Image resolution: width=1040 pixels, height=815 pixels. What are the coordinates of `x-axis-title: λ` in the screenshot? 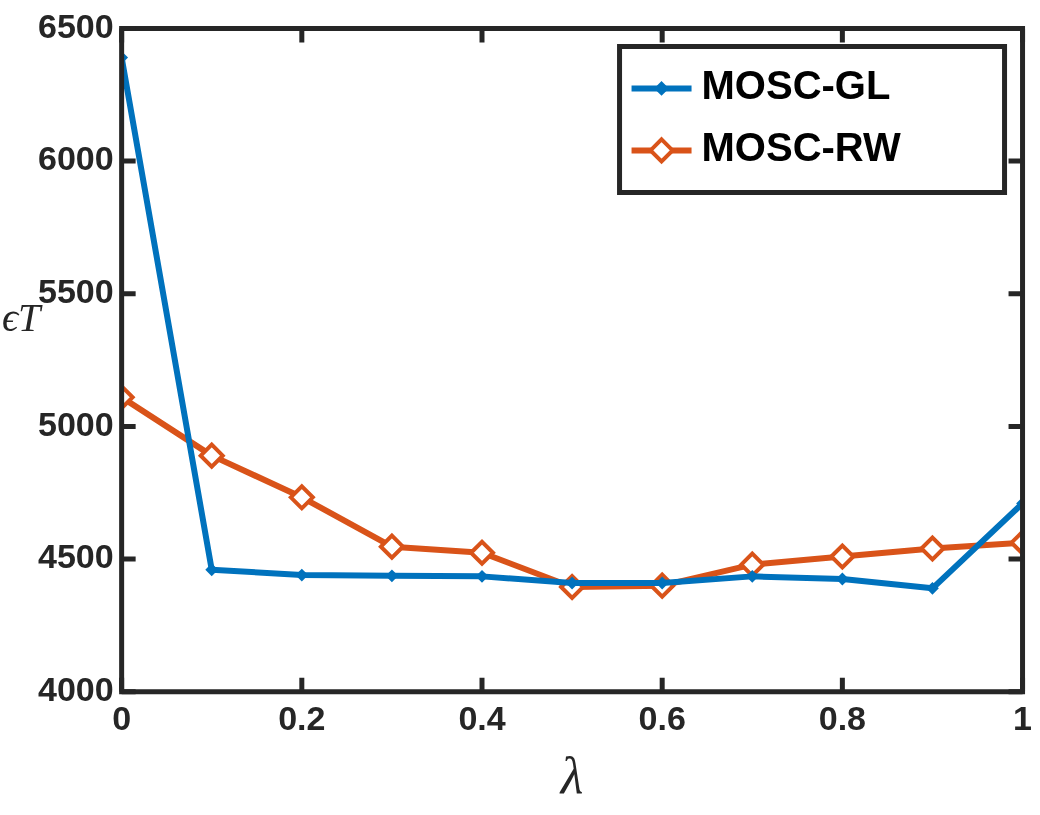 It's located at (571, 776).